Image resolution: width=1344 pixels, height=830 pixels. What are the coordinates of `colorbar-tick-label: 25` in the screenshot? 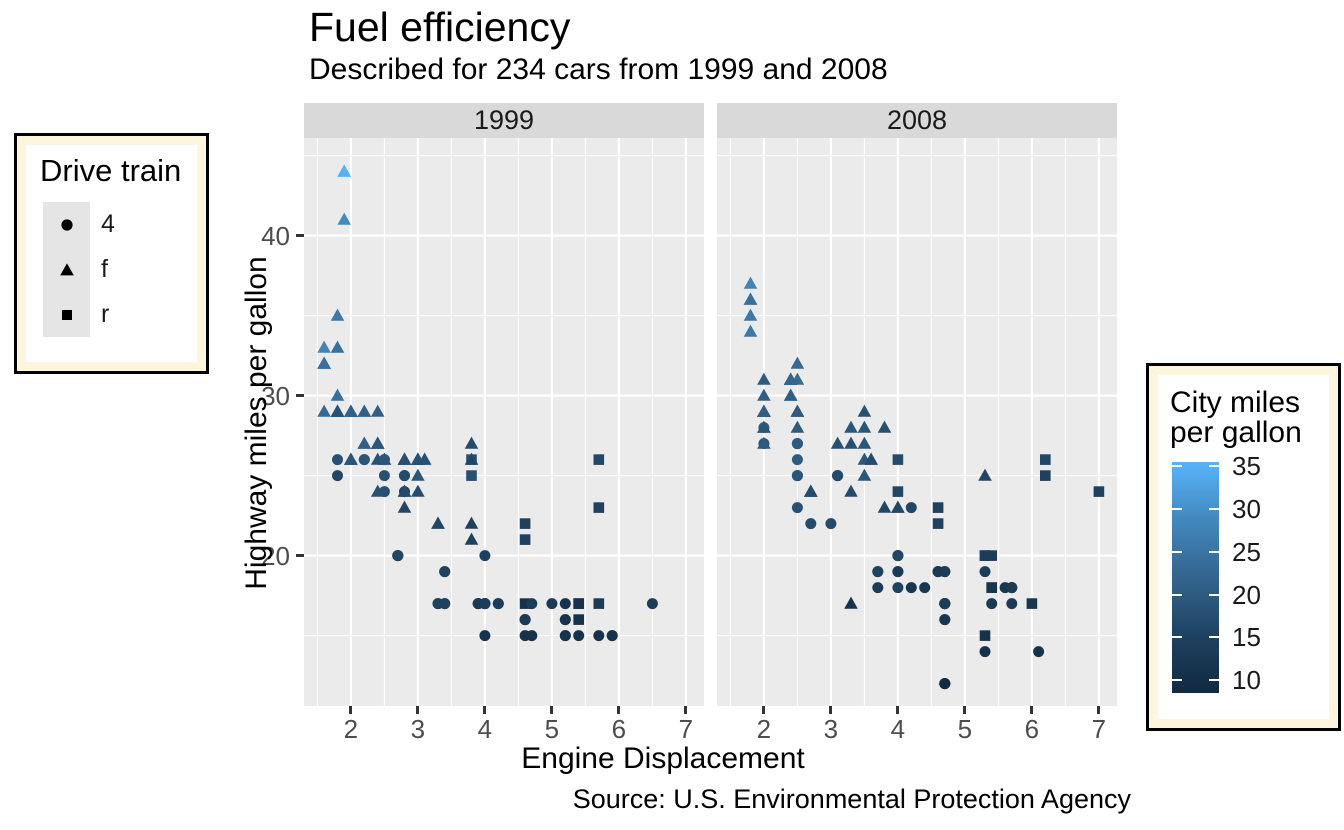 It's located at (1246, 551).